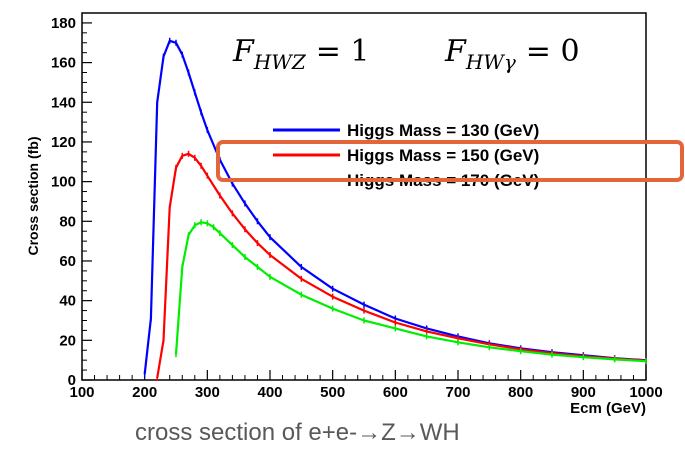  Describe the element at coordinates (553, 51) in the screenshot. I see `formula-right-value: = 0` at that location.